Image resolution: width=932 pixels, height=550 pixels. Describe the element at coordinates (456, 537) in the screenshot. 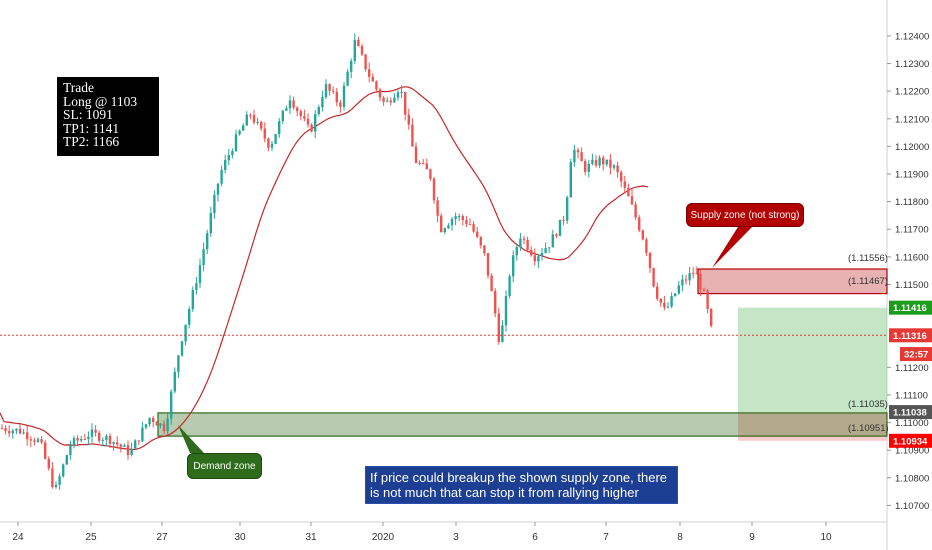

I see `x-tick-label: 3` at that location.